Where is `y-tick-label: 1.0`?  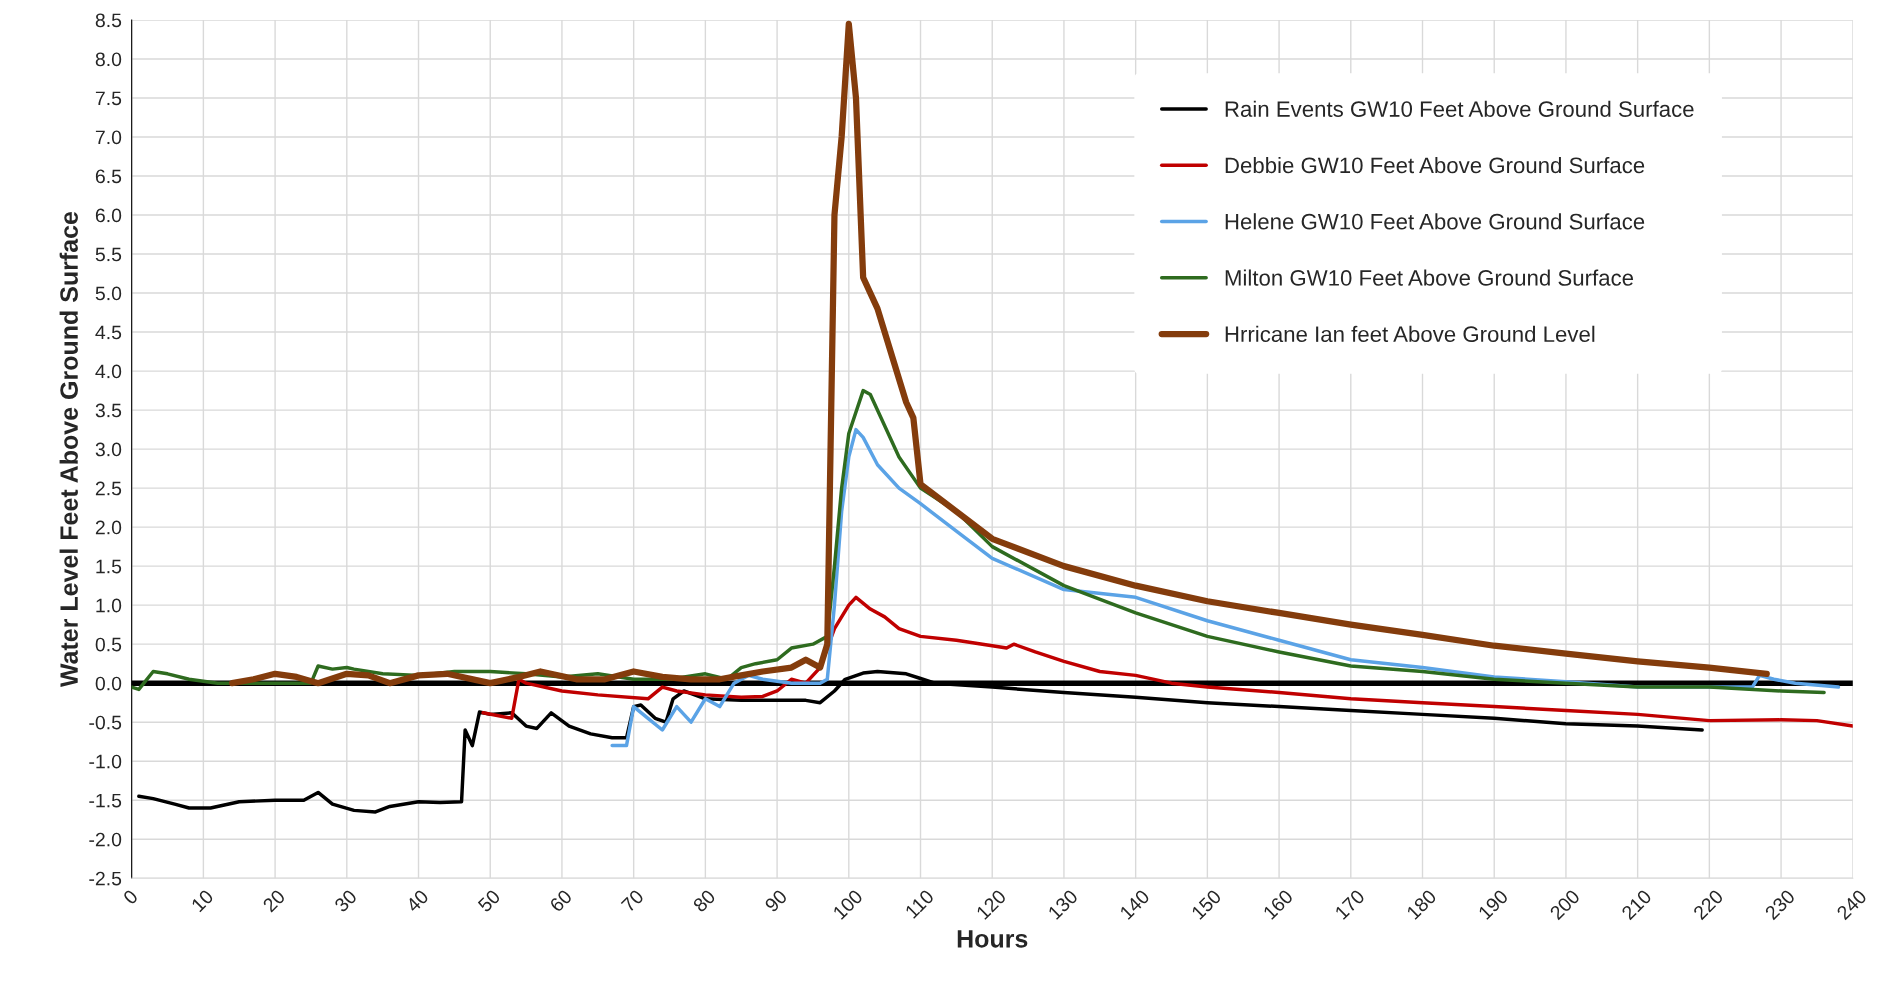
y-tick-label: 1.0 is located at coordinates (109, 605).